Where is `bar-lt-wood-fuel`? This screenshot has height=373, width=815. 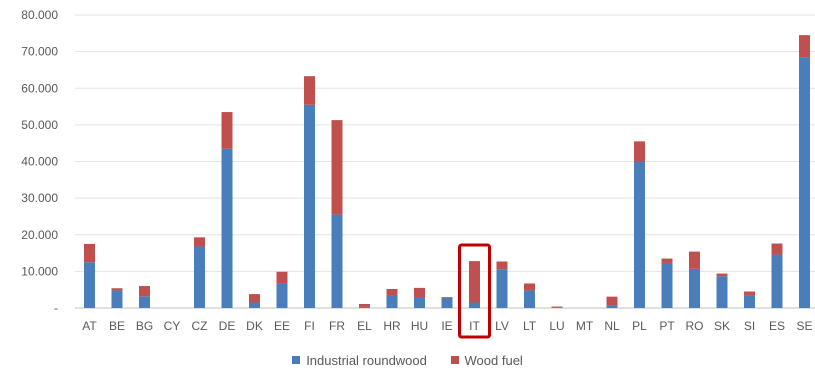
bar-lt-wood-fuel is located at coordinates (529, 287).